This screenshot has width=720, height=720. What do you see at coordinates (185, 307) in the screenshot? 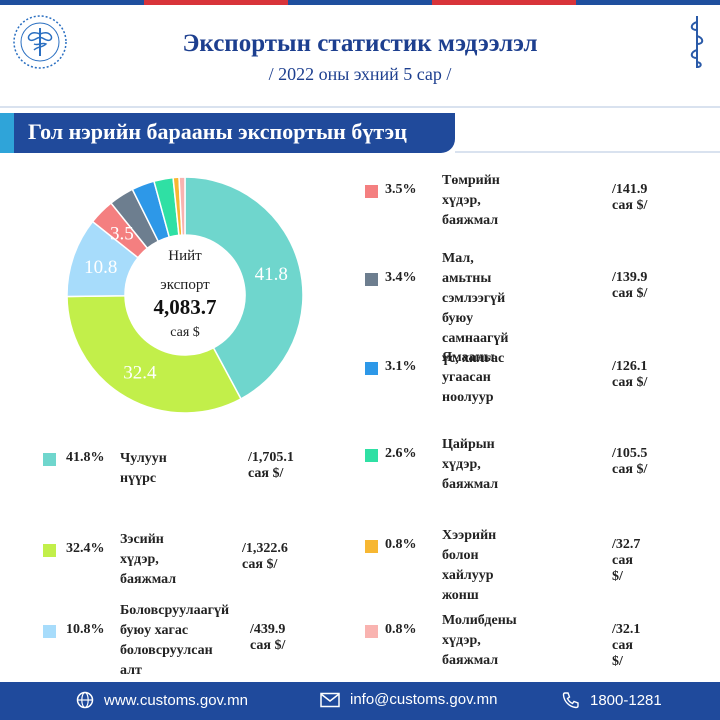
I see `center-total-value: 4,083.7` at bounding box center [185, 307].